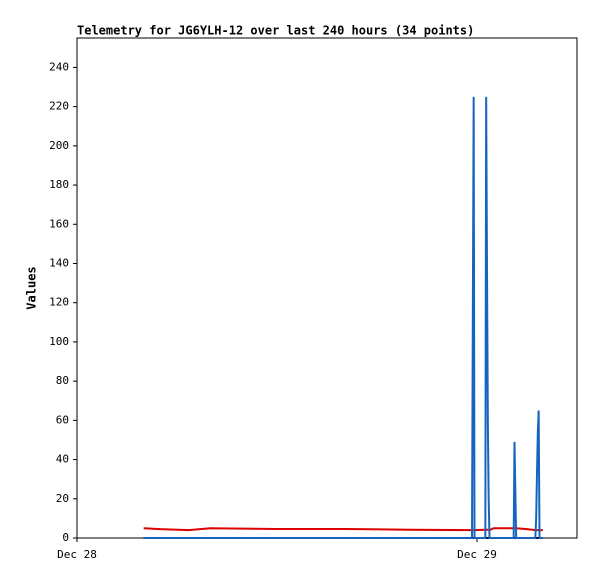 This screenshot has width=597, height=579. I want to click on y-tick-label: 120, so click(59, 302).